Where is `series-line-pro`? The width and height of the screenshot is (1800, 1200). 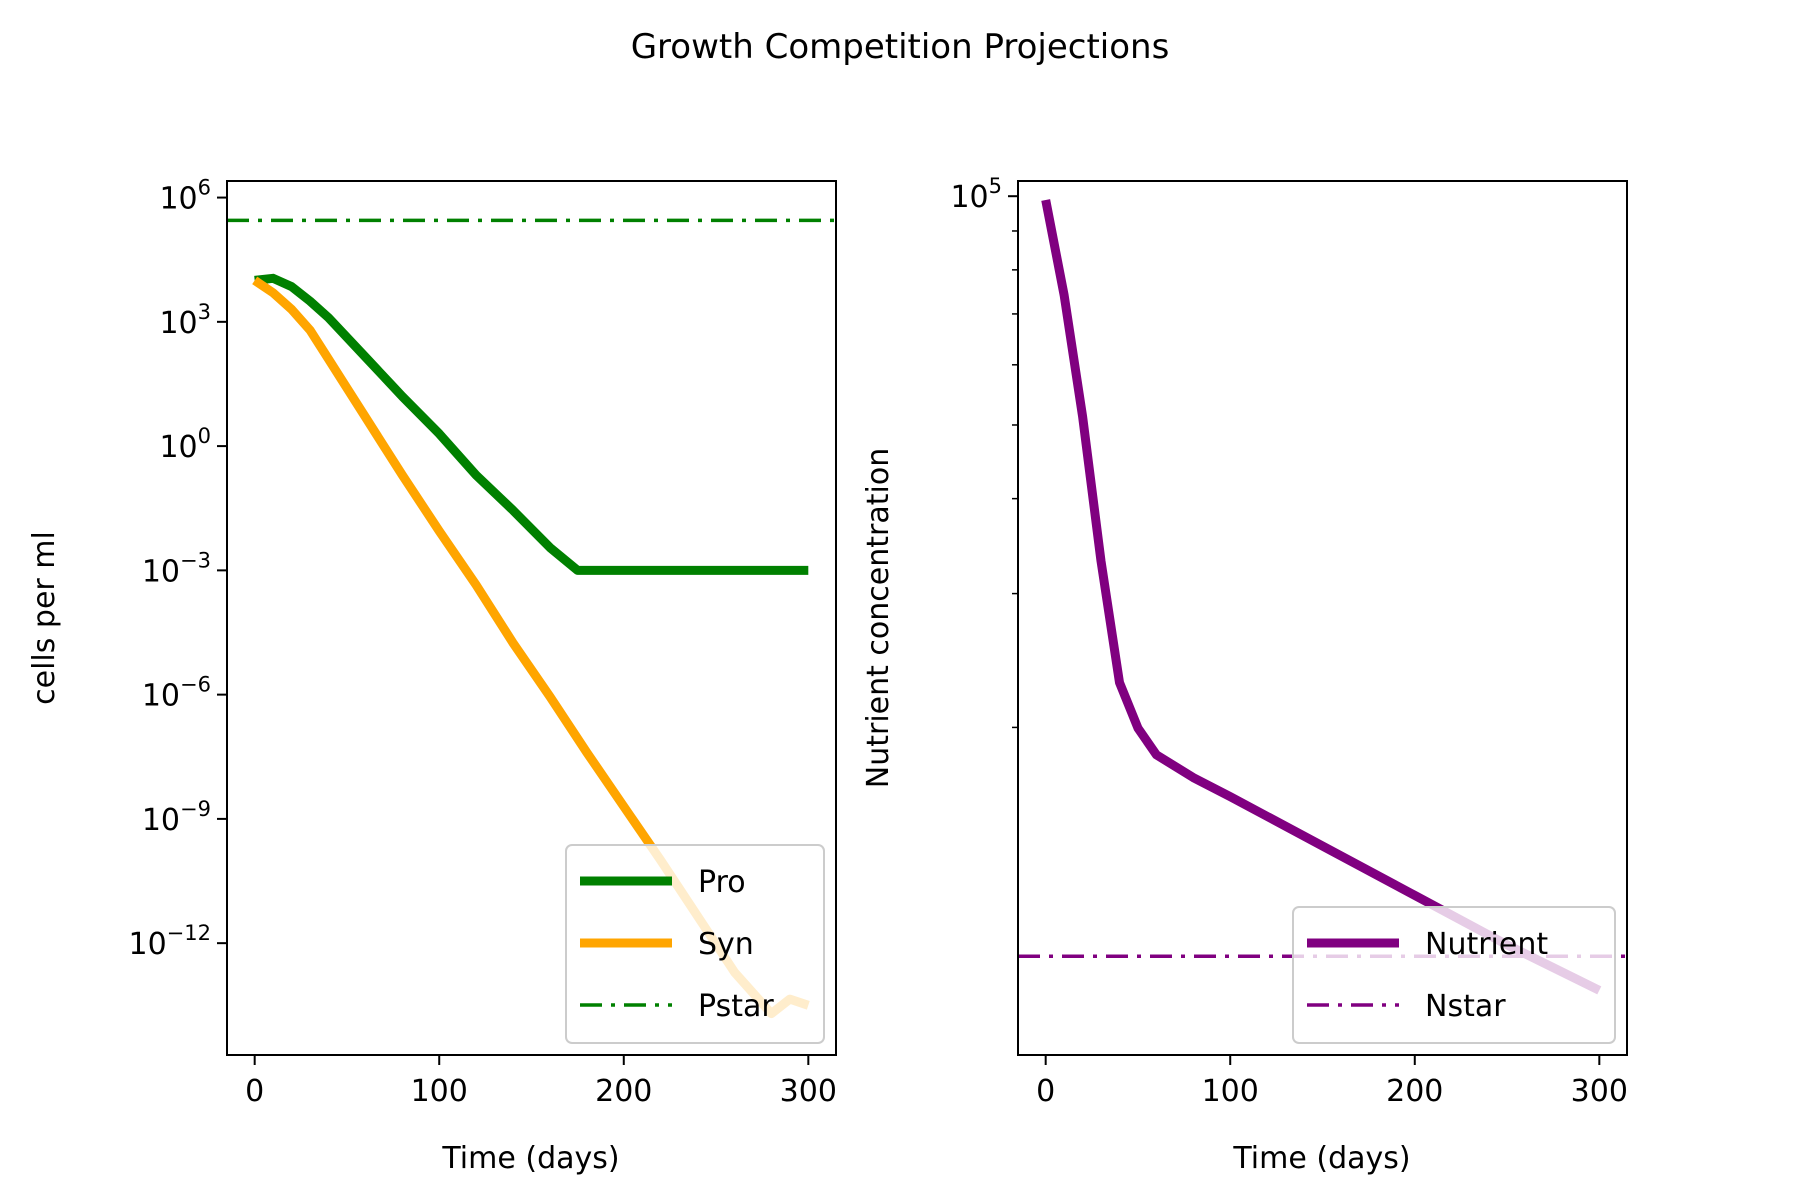
series-line-pro is located at coordinates (531, 424).